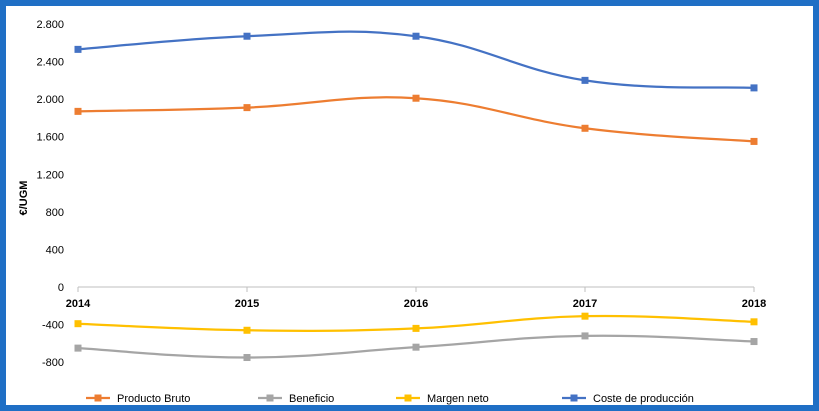 This screenshot has height=411, width=819. What do you see at coordinates (643, 399) in the screenshot?
I see `legend-label-coste-de-produccion: Coste de producción` at bounding box center [643, 399].